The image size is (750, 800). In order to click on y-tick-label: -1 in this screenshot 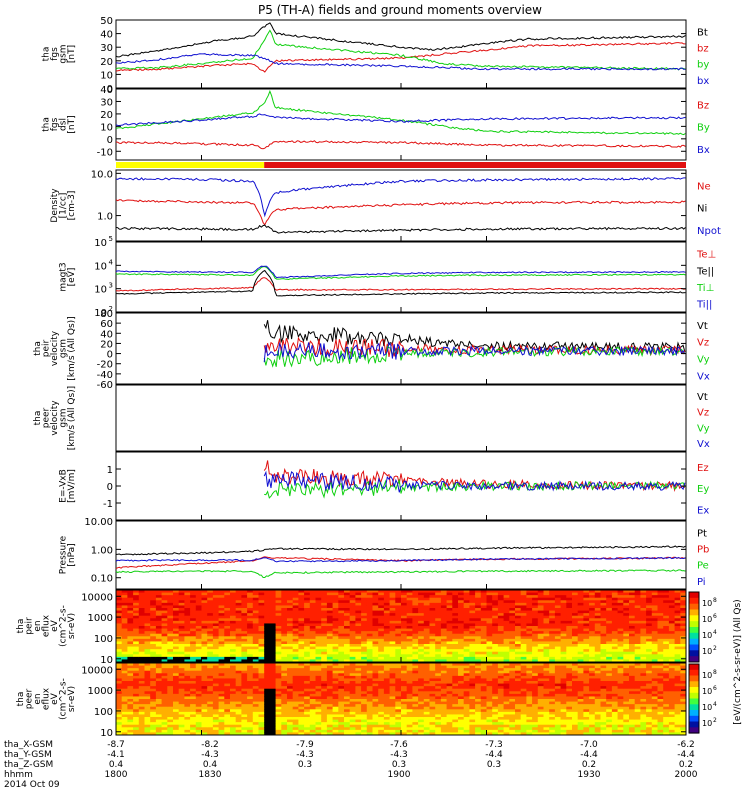, I will do `click(108, 504)`.